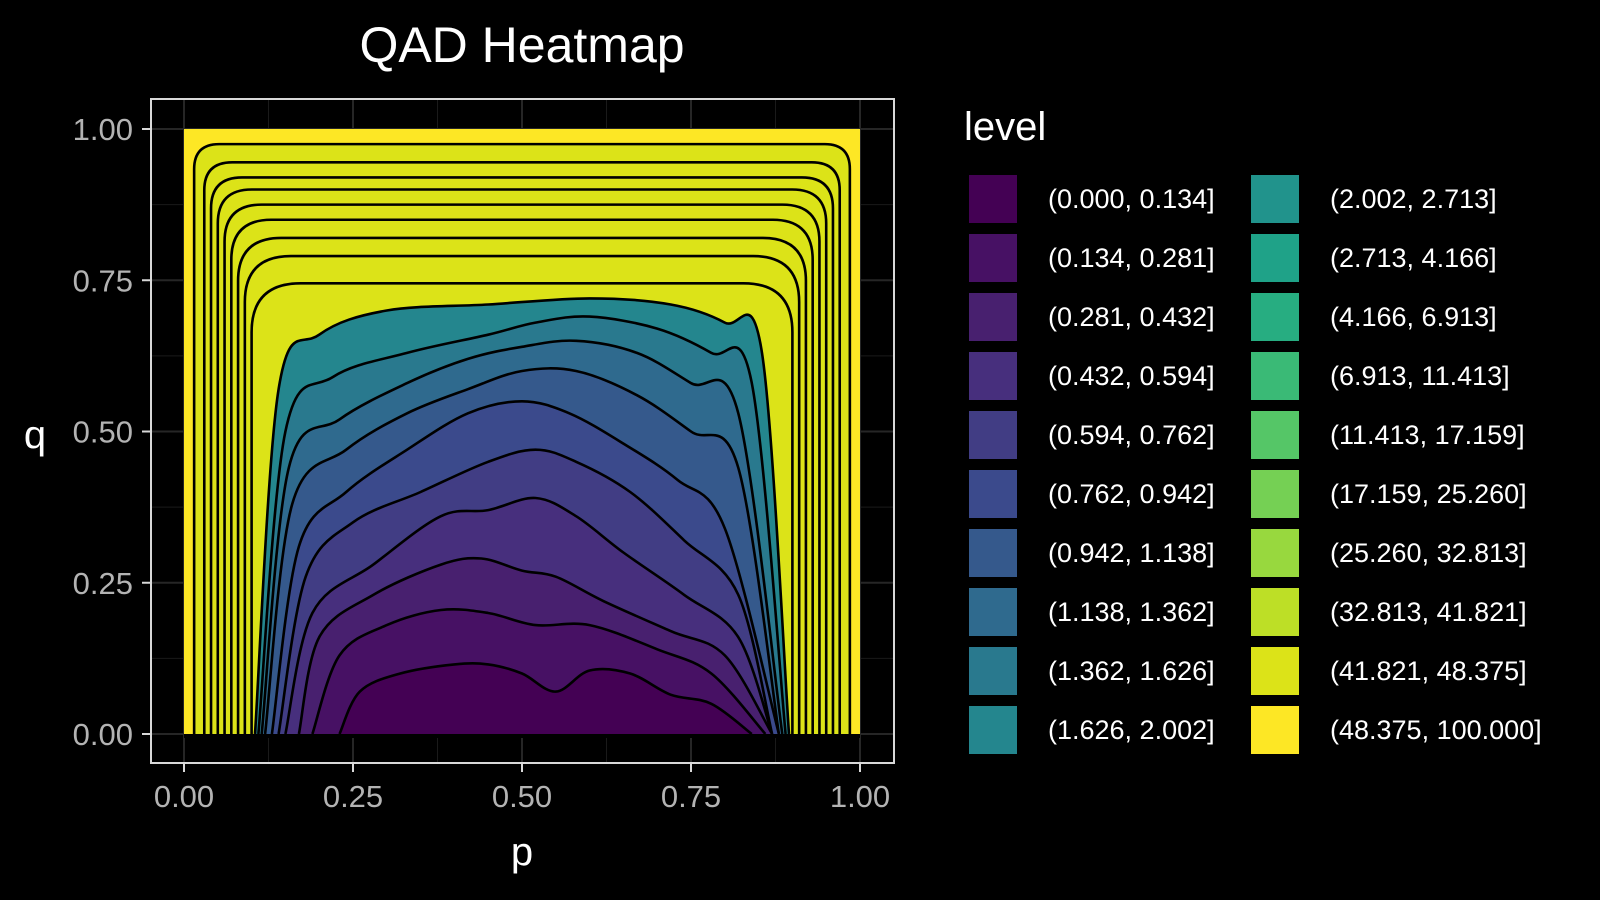 The image size is (1600, 900). Describe the element at coordinates (1131, 671) in the screenshot. I see `legend-label: (1.362, 1.626]` at that location.